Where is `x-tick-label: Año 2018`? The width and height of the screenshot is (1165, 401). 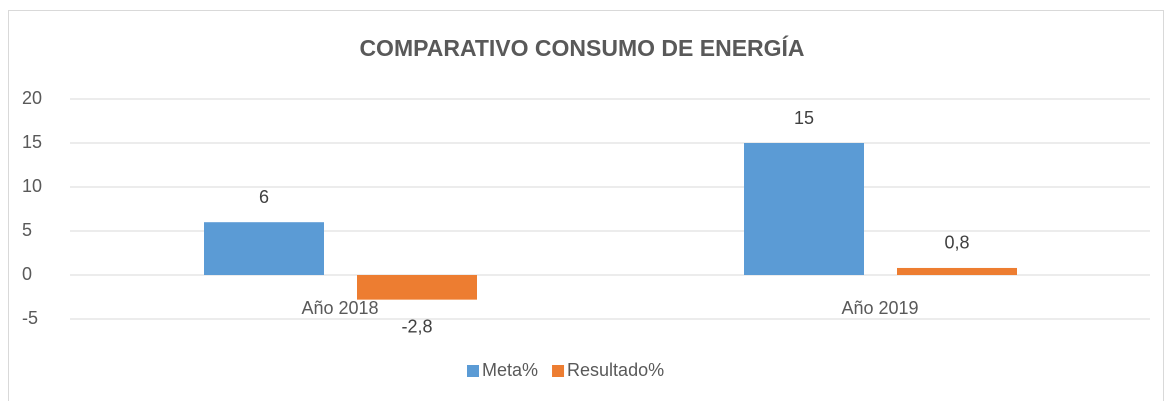 x-tick-label: Año 2018 is located at coordinates (339, 308).